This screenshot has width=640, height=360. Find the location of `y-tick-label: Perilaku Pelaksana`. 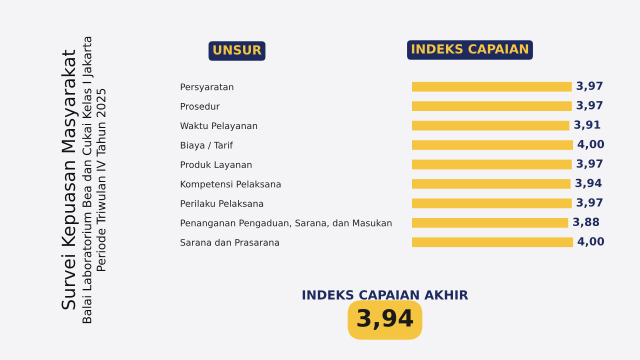

y-tick-label: Perilaku Pelaksana is located at coordinates (222, 203).